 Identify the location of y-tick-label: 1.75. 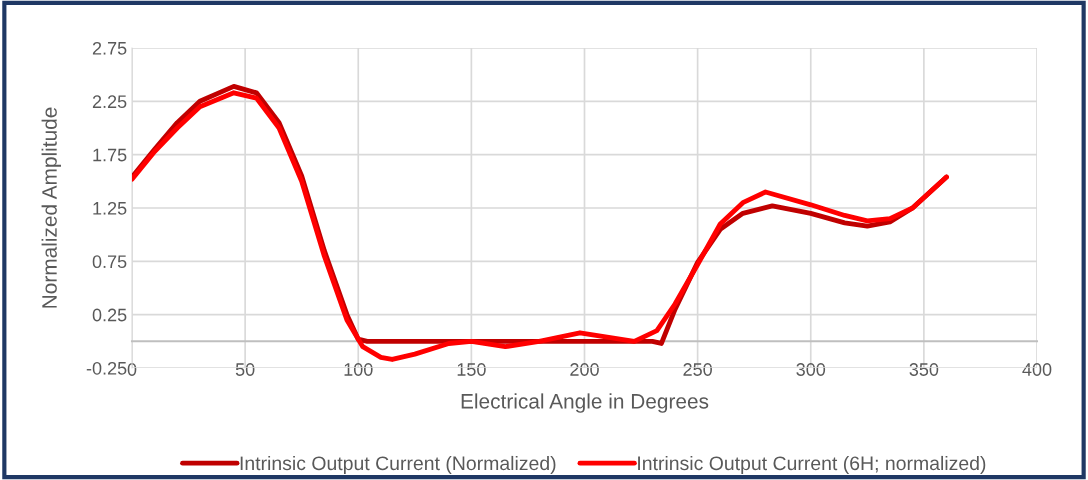
(110, 155).